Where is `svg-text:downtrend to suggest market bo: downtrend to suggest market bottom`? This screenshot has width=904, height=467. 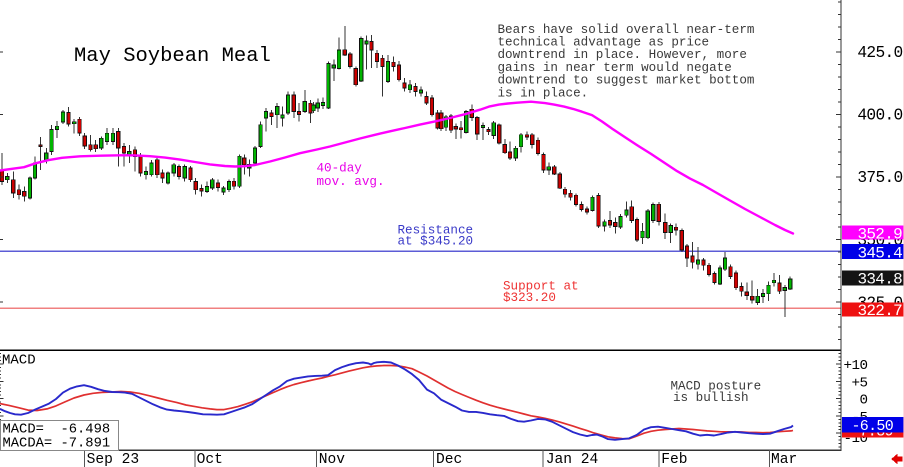 svg-text:downtrend to suggest market bo: downtrend to suggest market bottom is located at coordinates (626, 81).